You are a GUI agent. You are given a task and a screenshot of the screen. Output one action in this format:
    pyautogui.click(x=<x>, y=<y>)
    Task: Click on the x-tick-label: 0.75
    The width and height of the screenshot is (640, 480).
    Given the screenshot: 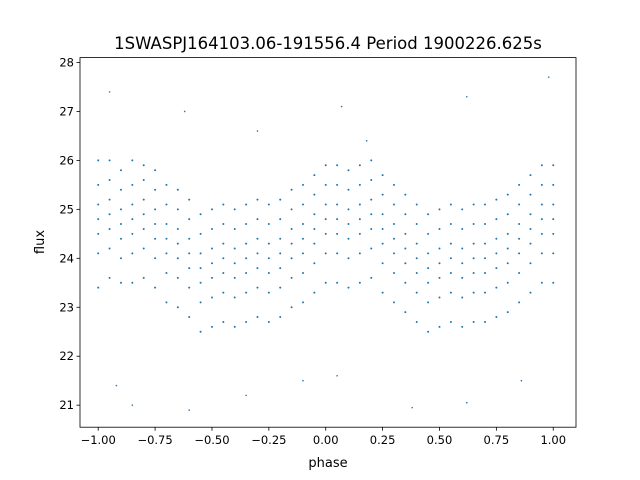 What is the action you would take?
    pyautogui.click(x=497, y=440)
    